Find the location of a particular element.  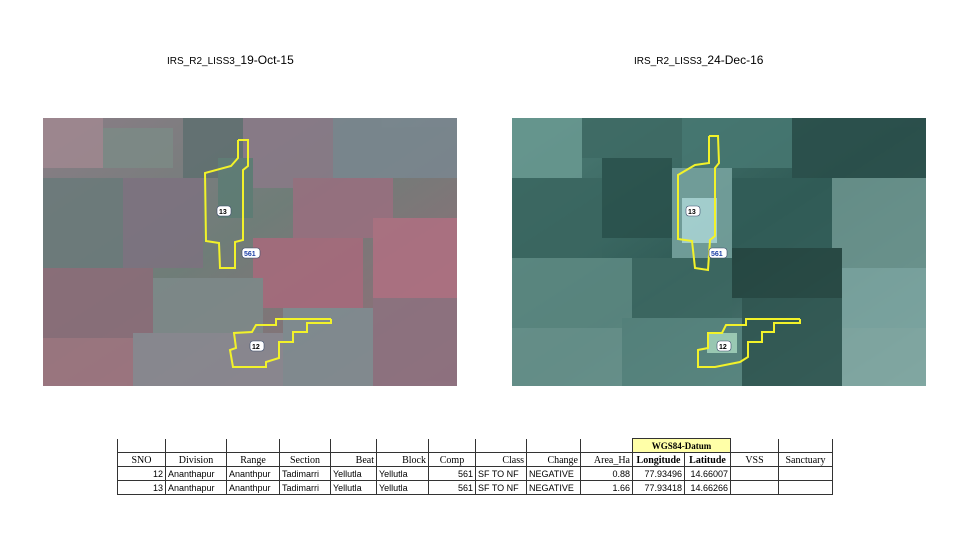

left-label-12: 12 is located at coordinates (257, 346).